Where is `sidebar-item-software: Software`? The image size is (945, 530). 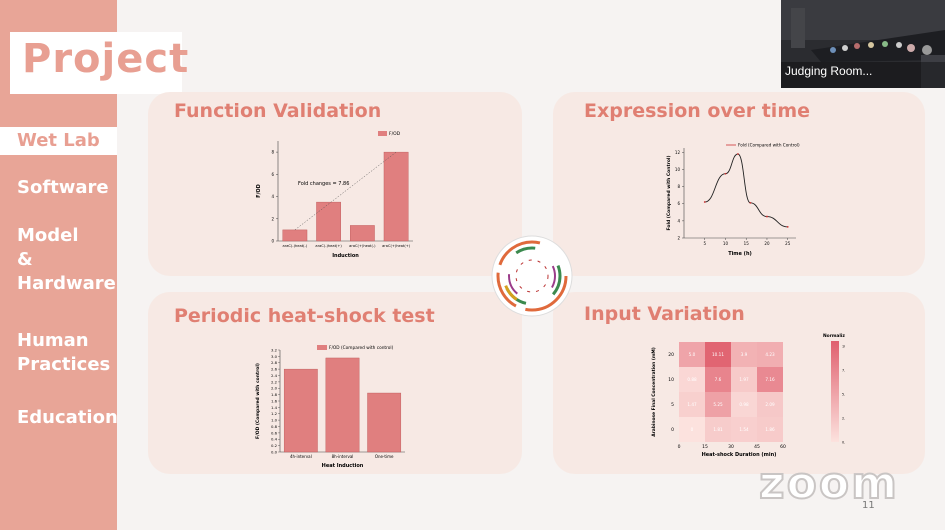 sidebar-item-software: Software is located at coordinates (58, 188).